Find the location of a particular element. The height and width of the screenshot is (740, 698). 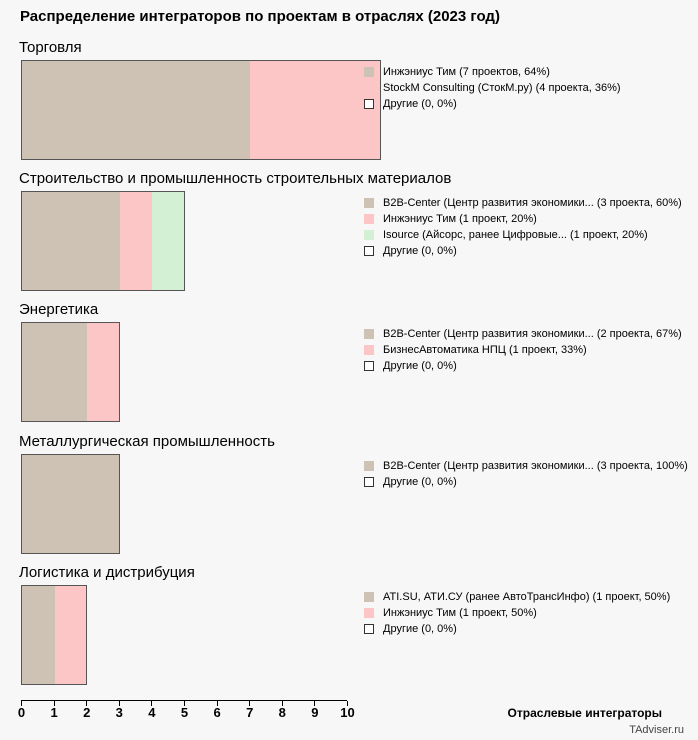

x-tick-label: 0 is located at coordinates (21, 712).